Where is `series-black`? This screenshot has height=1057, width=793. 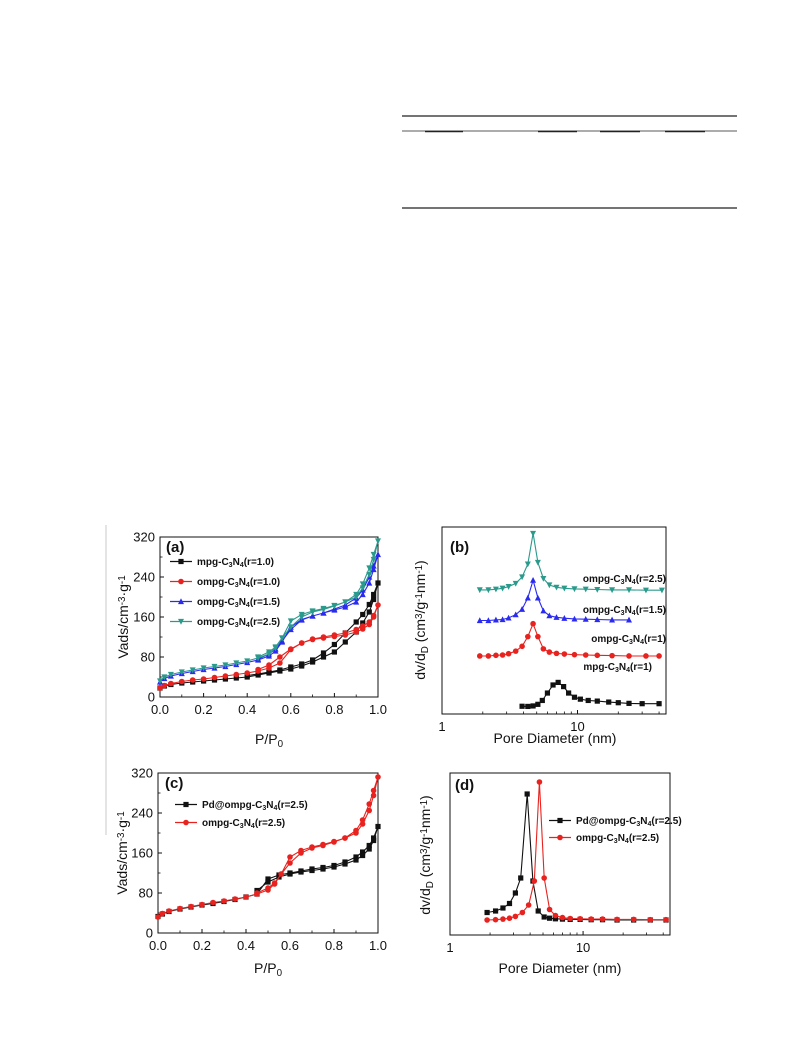
series-black is located at coordinates (590, 694).